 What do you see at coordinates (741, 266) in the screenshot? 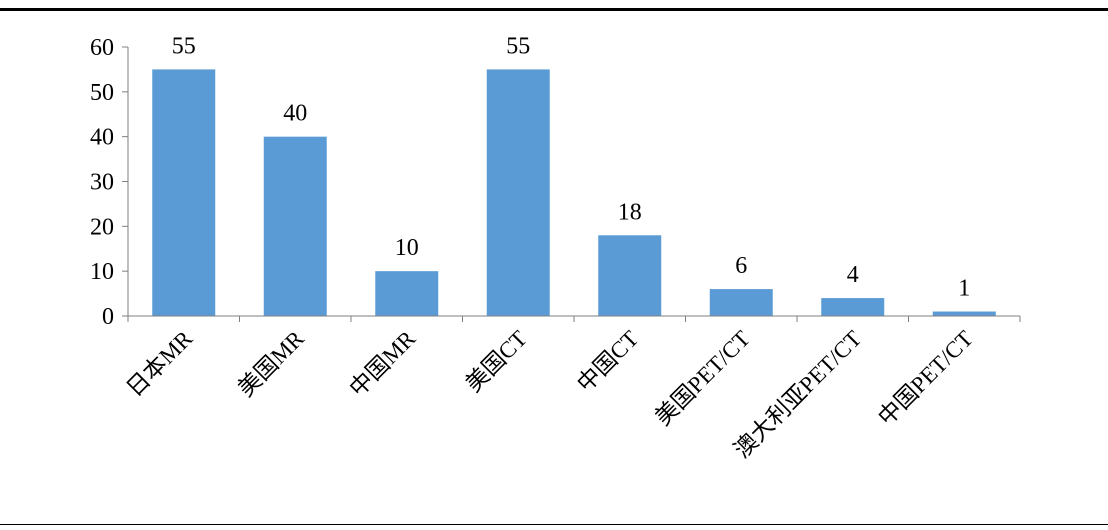
I see `data-label: 6` at bounding box center [741, 266].